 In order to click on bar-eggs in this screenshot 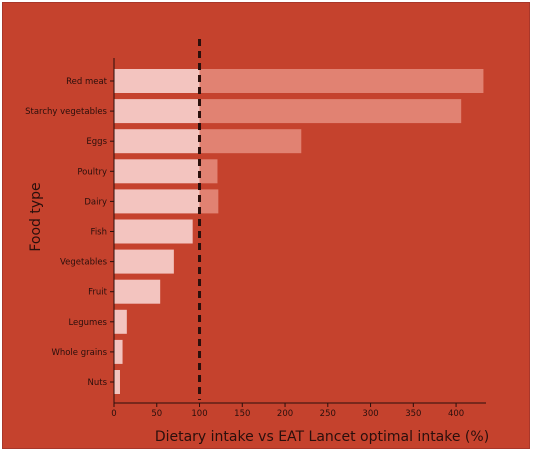, I will do `click(157, 141)`.